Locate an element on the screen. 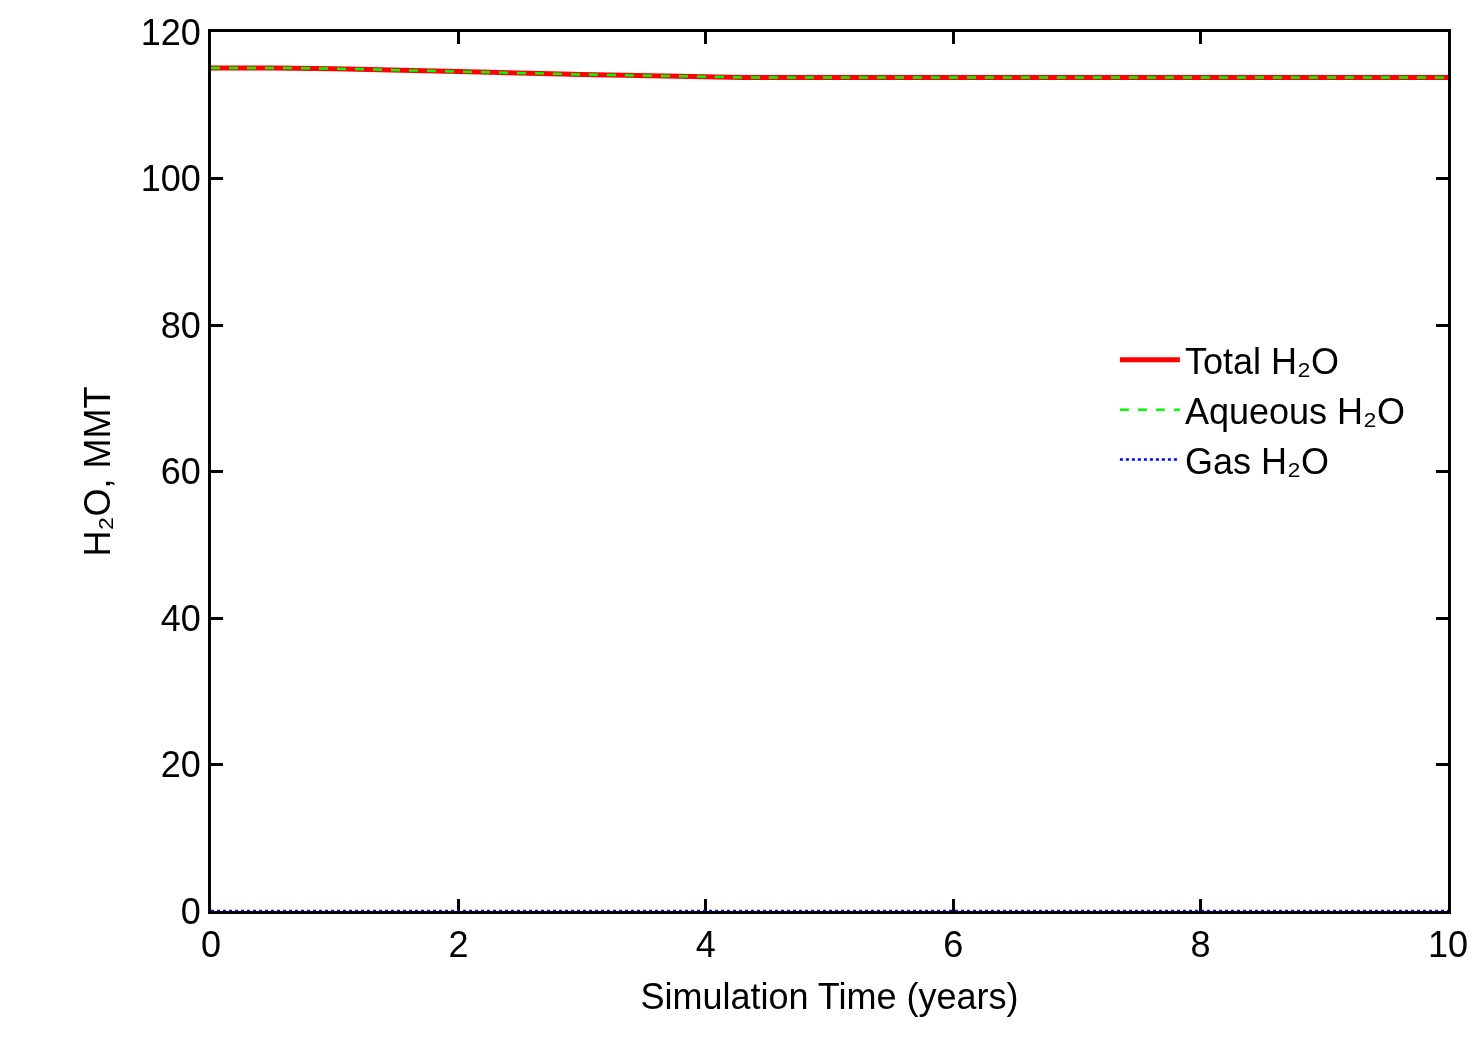 Image resolution: width=1481 pixels, height=1040 pixels. y-axis-title: H₂O, MMT is located at coordinates (97, 471).